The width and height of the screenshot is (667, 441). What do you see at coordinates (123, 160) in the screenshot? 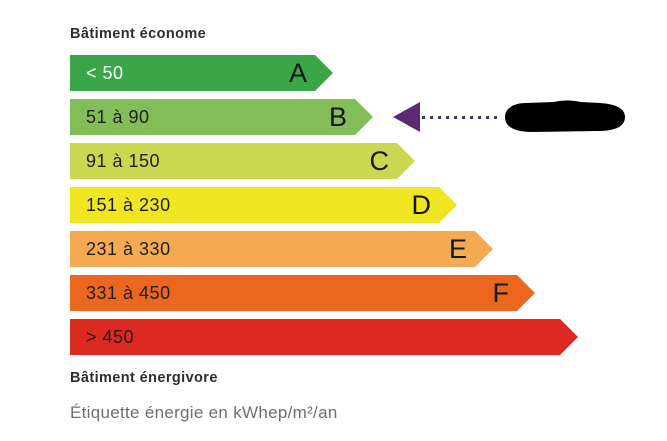
I see `band-range-c: 91 à 150` at bounding box center [123, 160].